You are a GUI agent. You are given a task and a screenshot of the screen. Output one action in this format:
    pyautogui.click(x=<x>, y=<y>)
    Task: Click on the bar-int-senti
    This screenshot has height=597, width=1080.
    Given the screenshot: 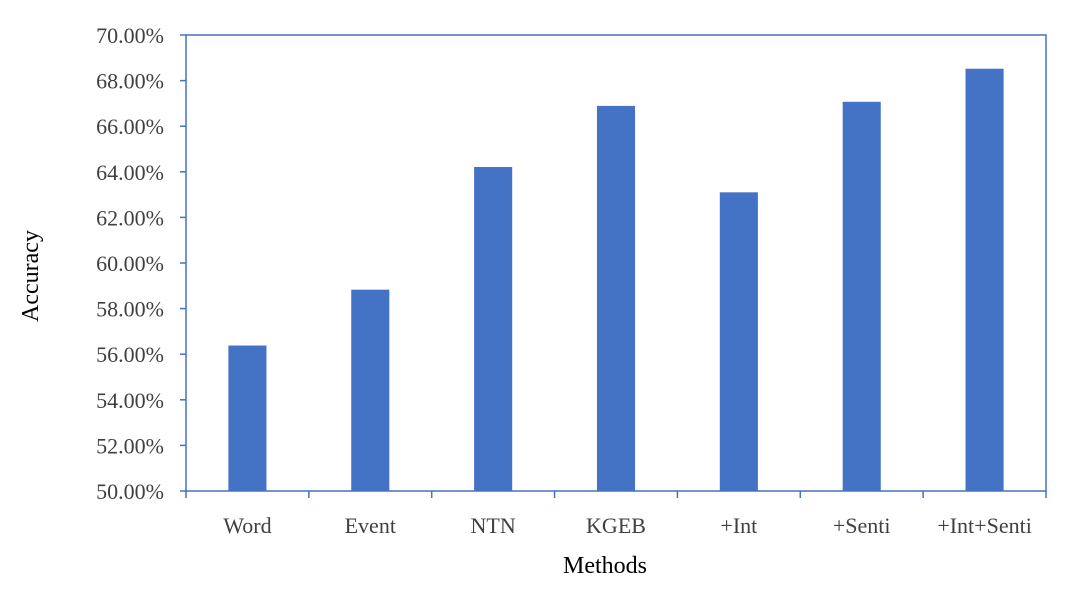 What is the action you would take?
    pyautogui.click(x=984, y=279)
    